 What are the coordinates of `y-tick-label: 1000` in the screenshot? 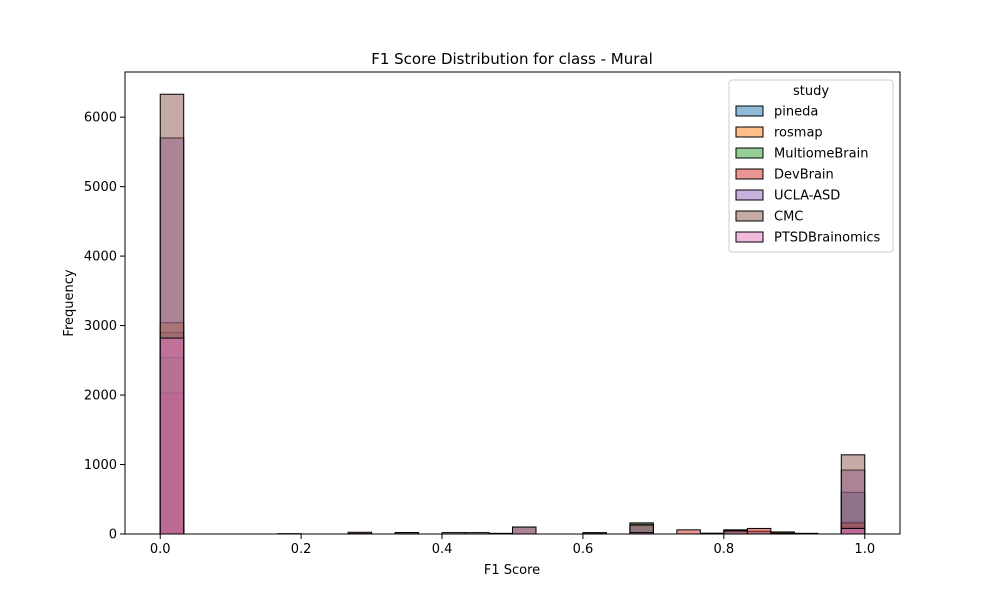 It's located at (100, 465).